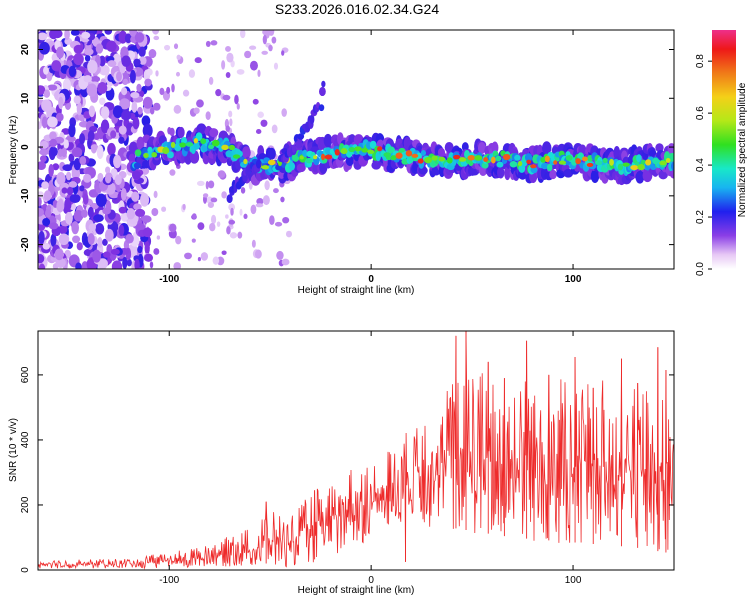  I want to click on colorbar-tick-label: 0.8, so click(700, 61).